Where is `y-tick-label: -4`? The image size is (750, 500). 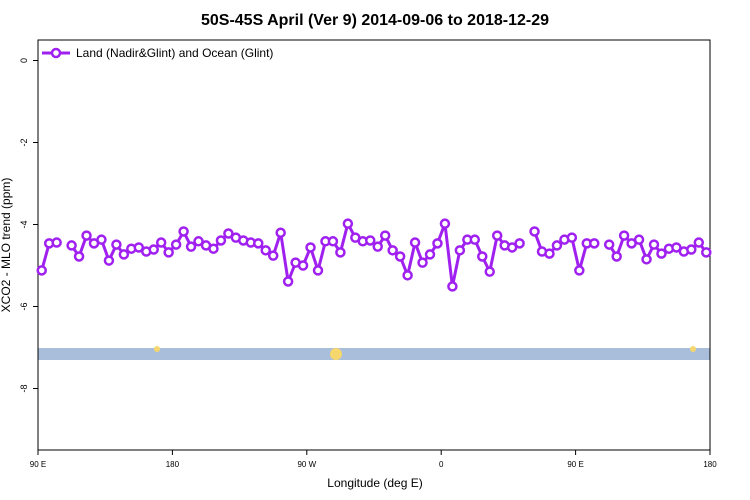
y-tick-label: -4 is located at coordinates (24, 224).